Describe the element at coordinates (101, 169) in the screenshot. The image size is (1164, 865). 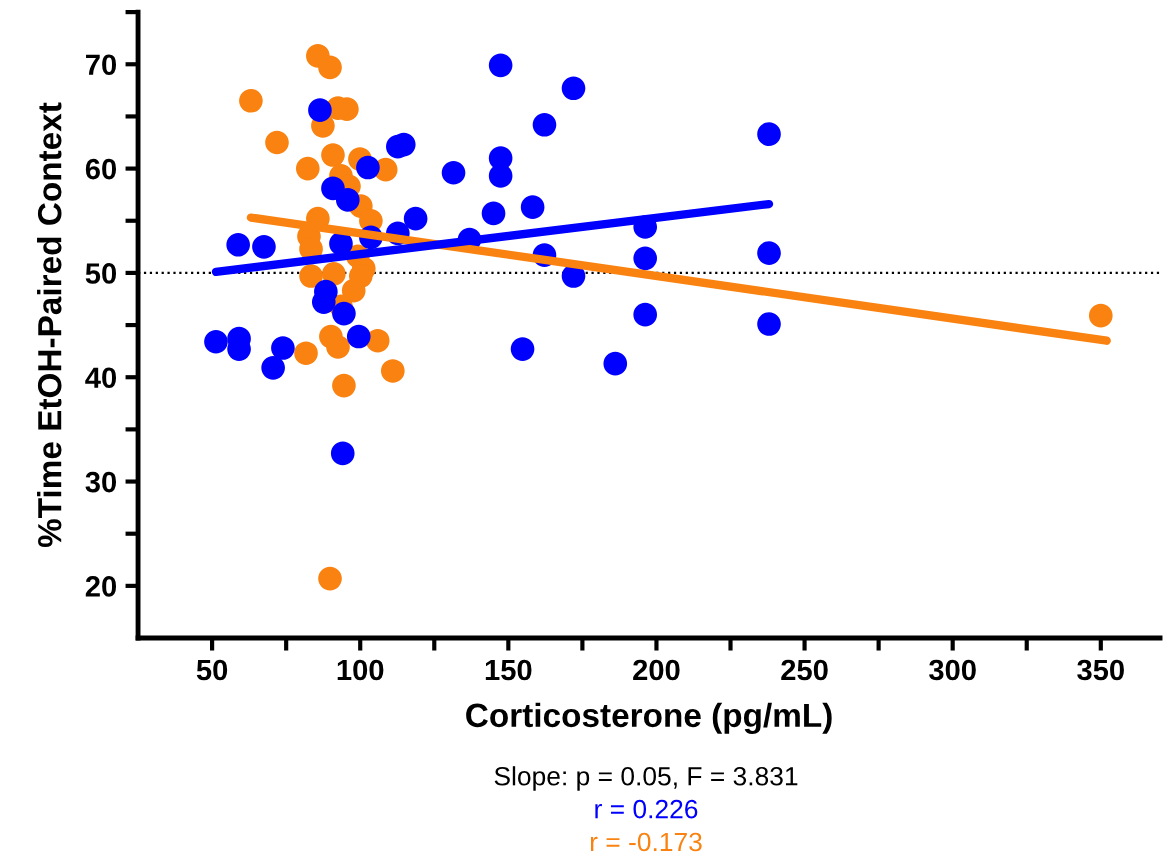
I see `y-tick-label: 60` at that location.